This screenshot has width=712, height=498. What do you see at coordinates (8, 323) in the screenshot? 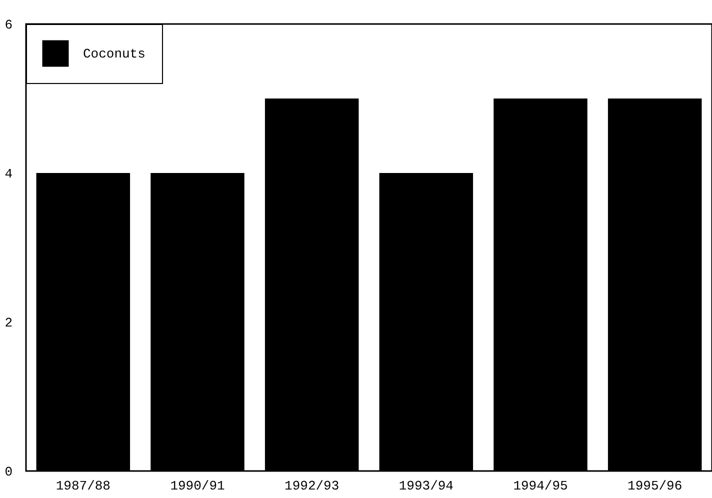
I see `y-tick-label: 2` at bounding box center [8, 323].